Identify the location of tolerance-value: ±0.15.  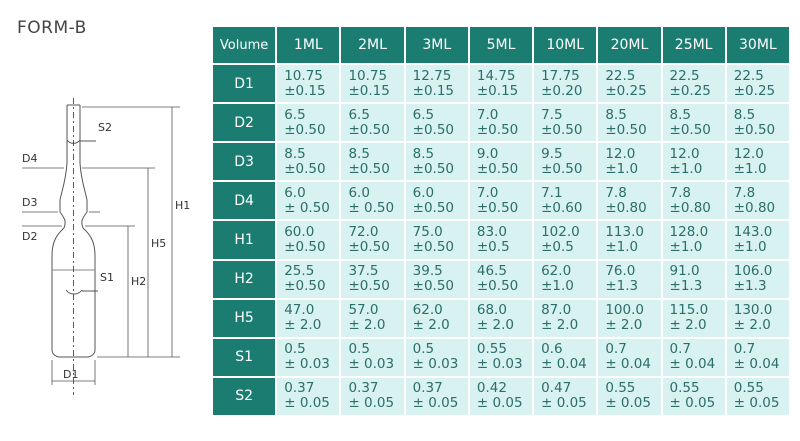
(497, 90).